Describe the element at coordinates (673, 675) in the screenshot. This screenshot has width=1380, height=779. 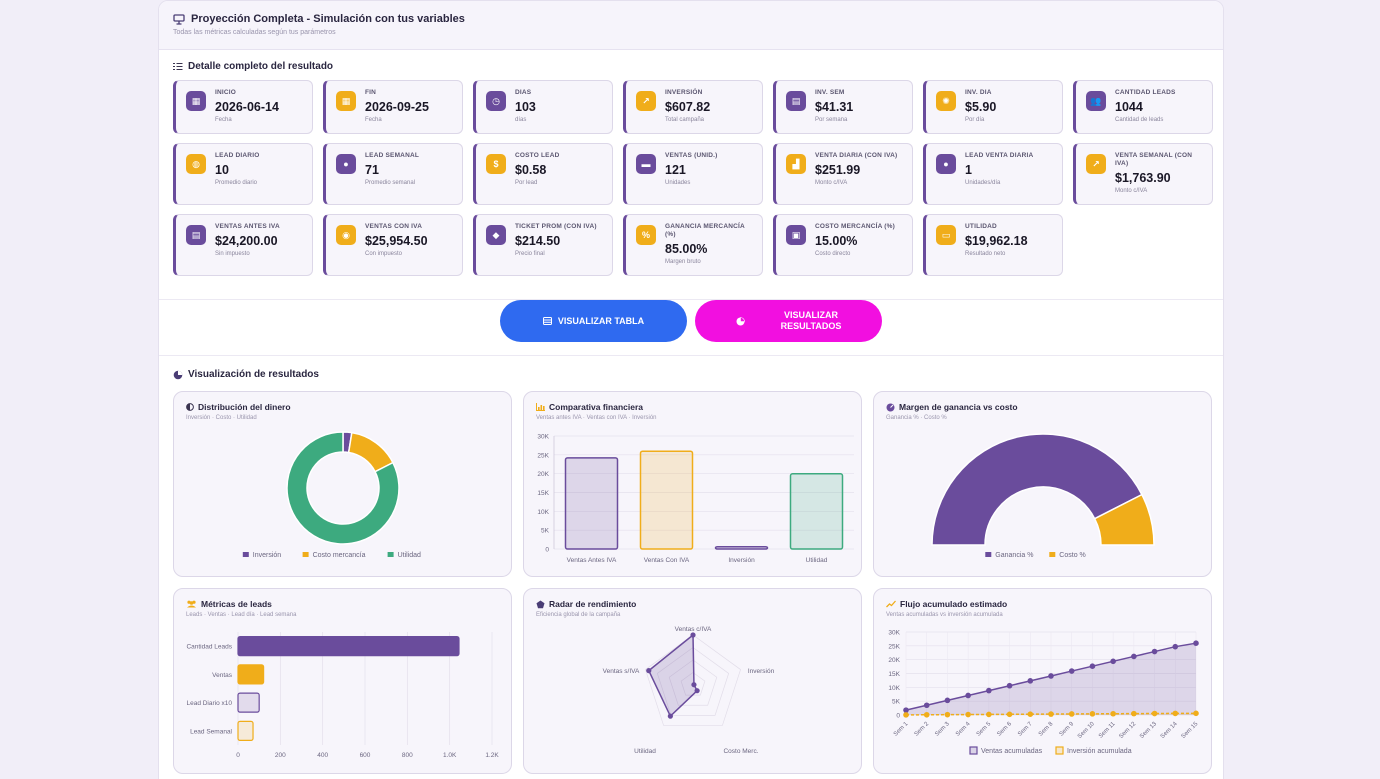
I see `radar-area` at that location.